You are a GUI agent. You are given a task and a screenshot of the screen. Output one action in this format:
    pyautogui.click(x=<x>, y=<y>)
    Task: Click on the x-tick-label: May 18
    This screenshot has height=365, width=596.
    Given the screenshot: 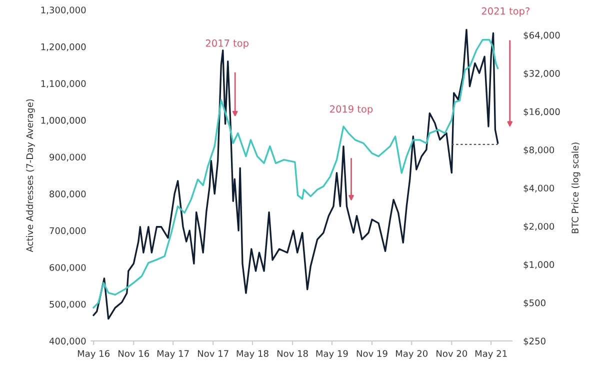 What is the action you would take?
    pyautogui.click(x=252, y=354)
    